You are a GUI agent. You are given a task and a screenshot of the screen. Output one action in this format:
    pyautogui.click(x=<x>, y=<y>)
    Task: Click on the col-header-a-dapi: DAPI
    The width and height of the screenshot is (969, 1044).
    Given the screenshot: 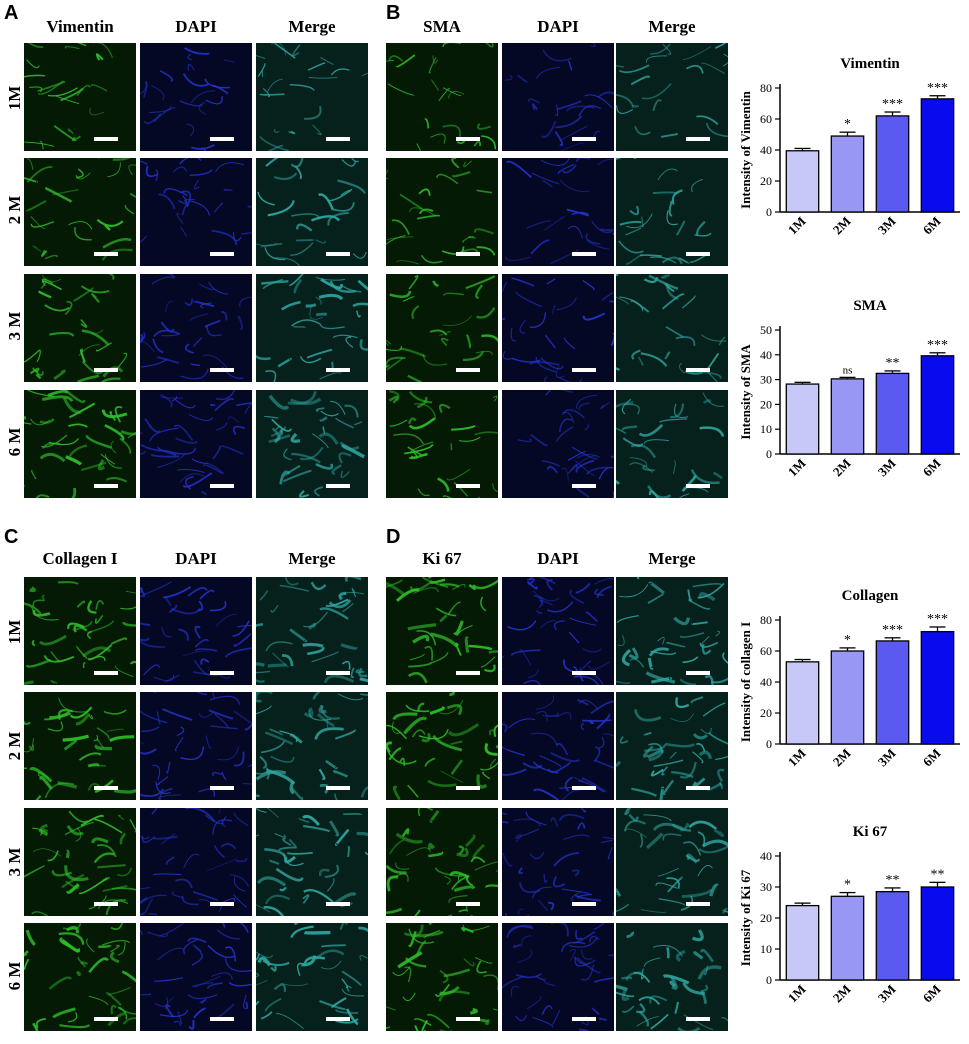 What is the action you would take?
    pyautogui.click(x=196, y=26)
    